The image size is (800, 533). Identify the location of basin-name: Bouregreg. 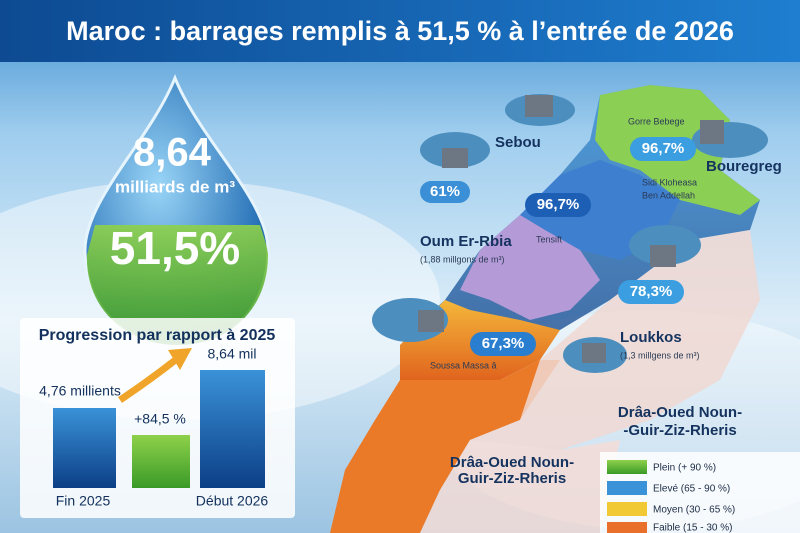
(744, 166).